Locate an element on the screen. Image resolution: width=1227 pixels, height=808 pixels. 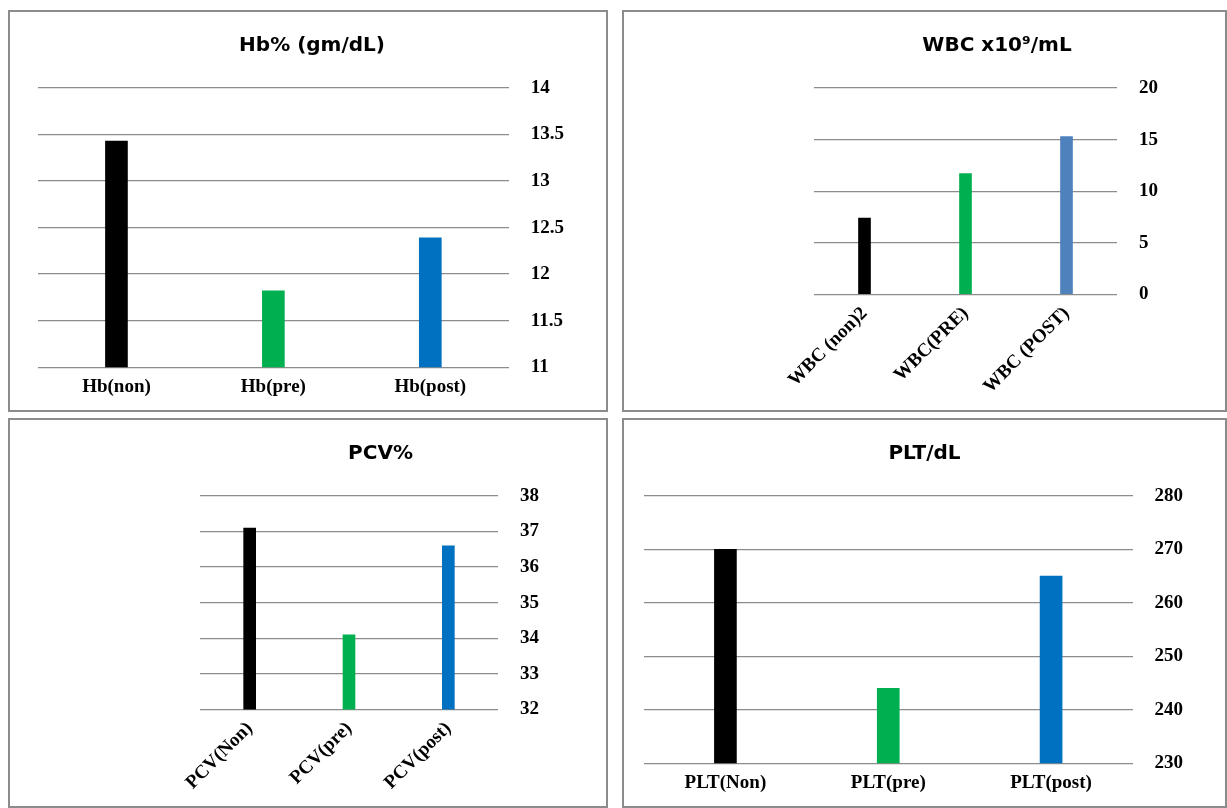
y-tick-label: 10 is located at coordinates (1148, 190).